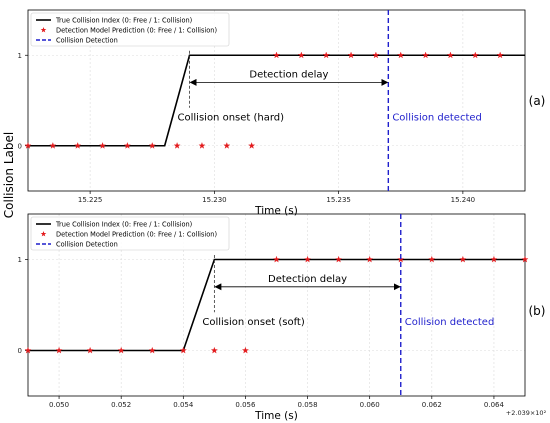  Describe the element at coordinates (537, 101) in the screenshot. I see `panel-label: (a)` at that location.